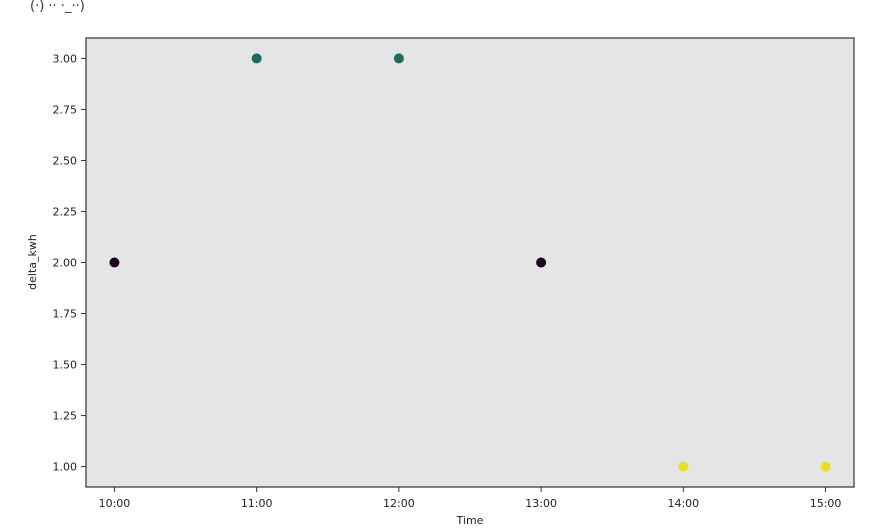  I want to click on x-tick-label: 10:00, so click(115, 503).